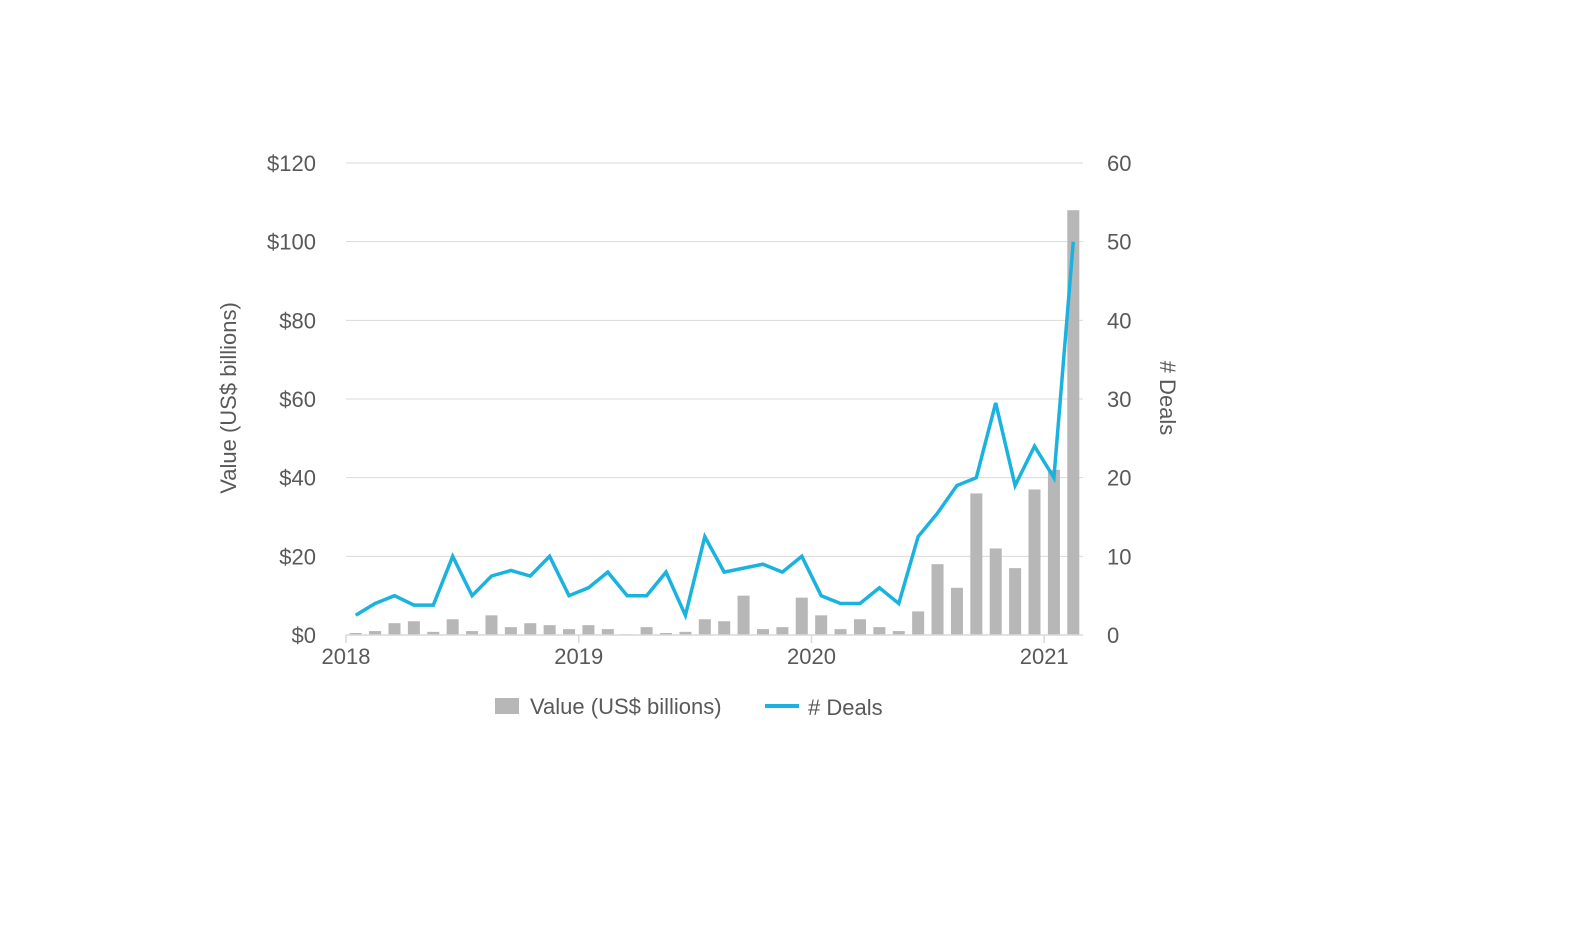 Image resolution: width=1587 pixels, height=945 pixels. Describe the element at coordinates (1167, 398) in the screenshot. I see `y-axis-right-title: # Deals` at that location.